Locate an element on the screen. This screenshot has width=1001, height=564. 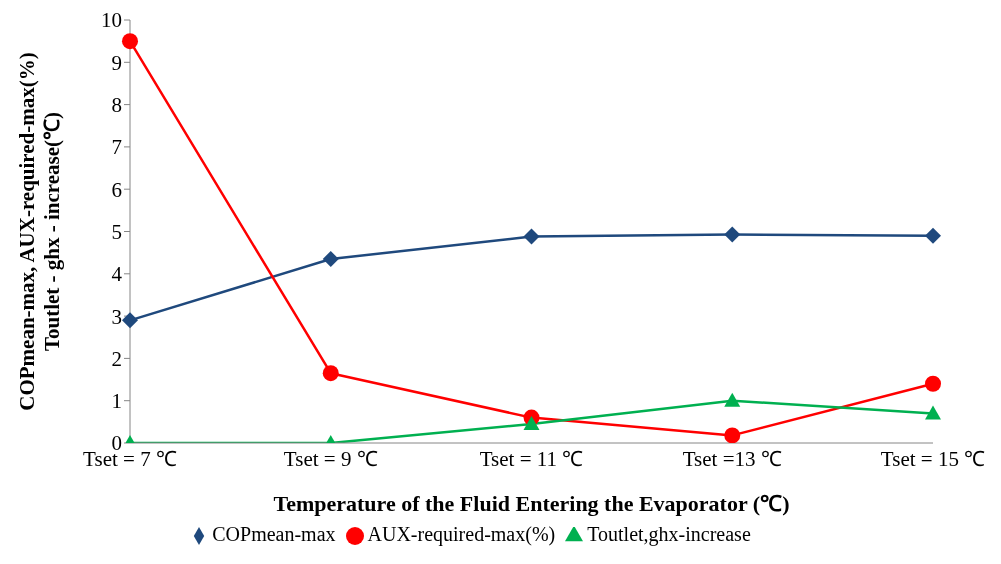
x-tick-label: Tset =13 ℃ is located at coordinates (732, 458).